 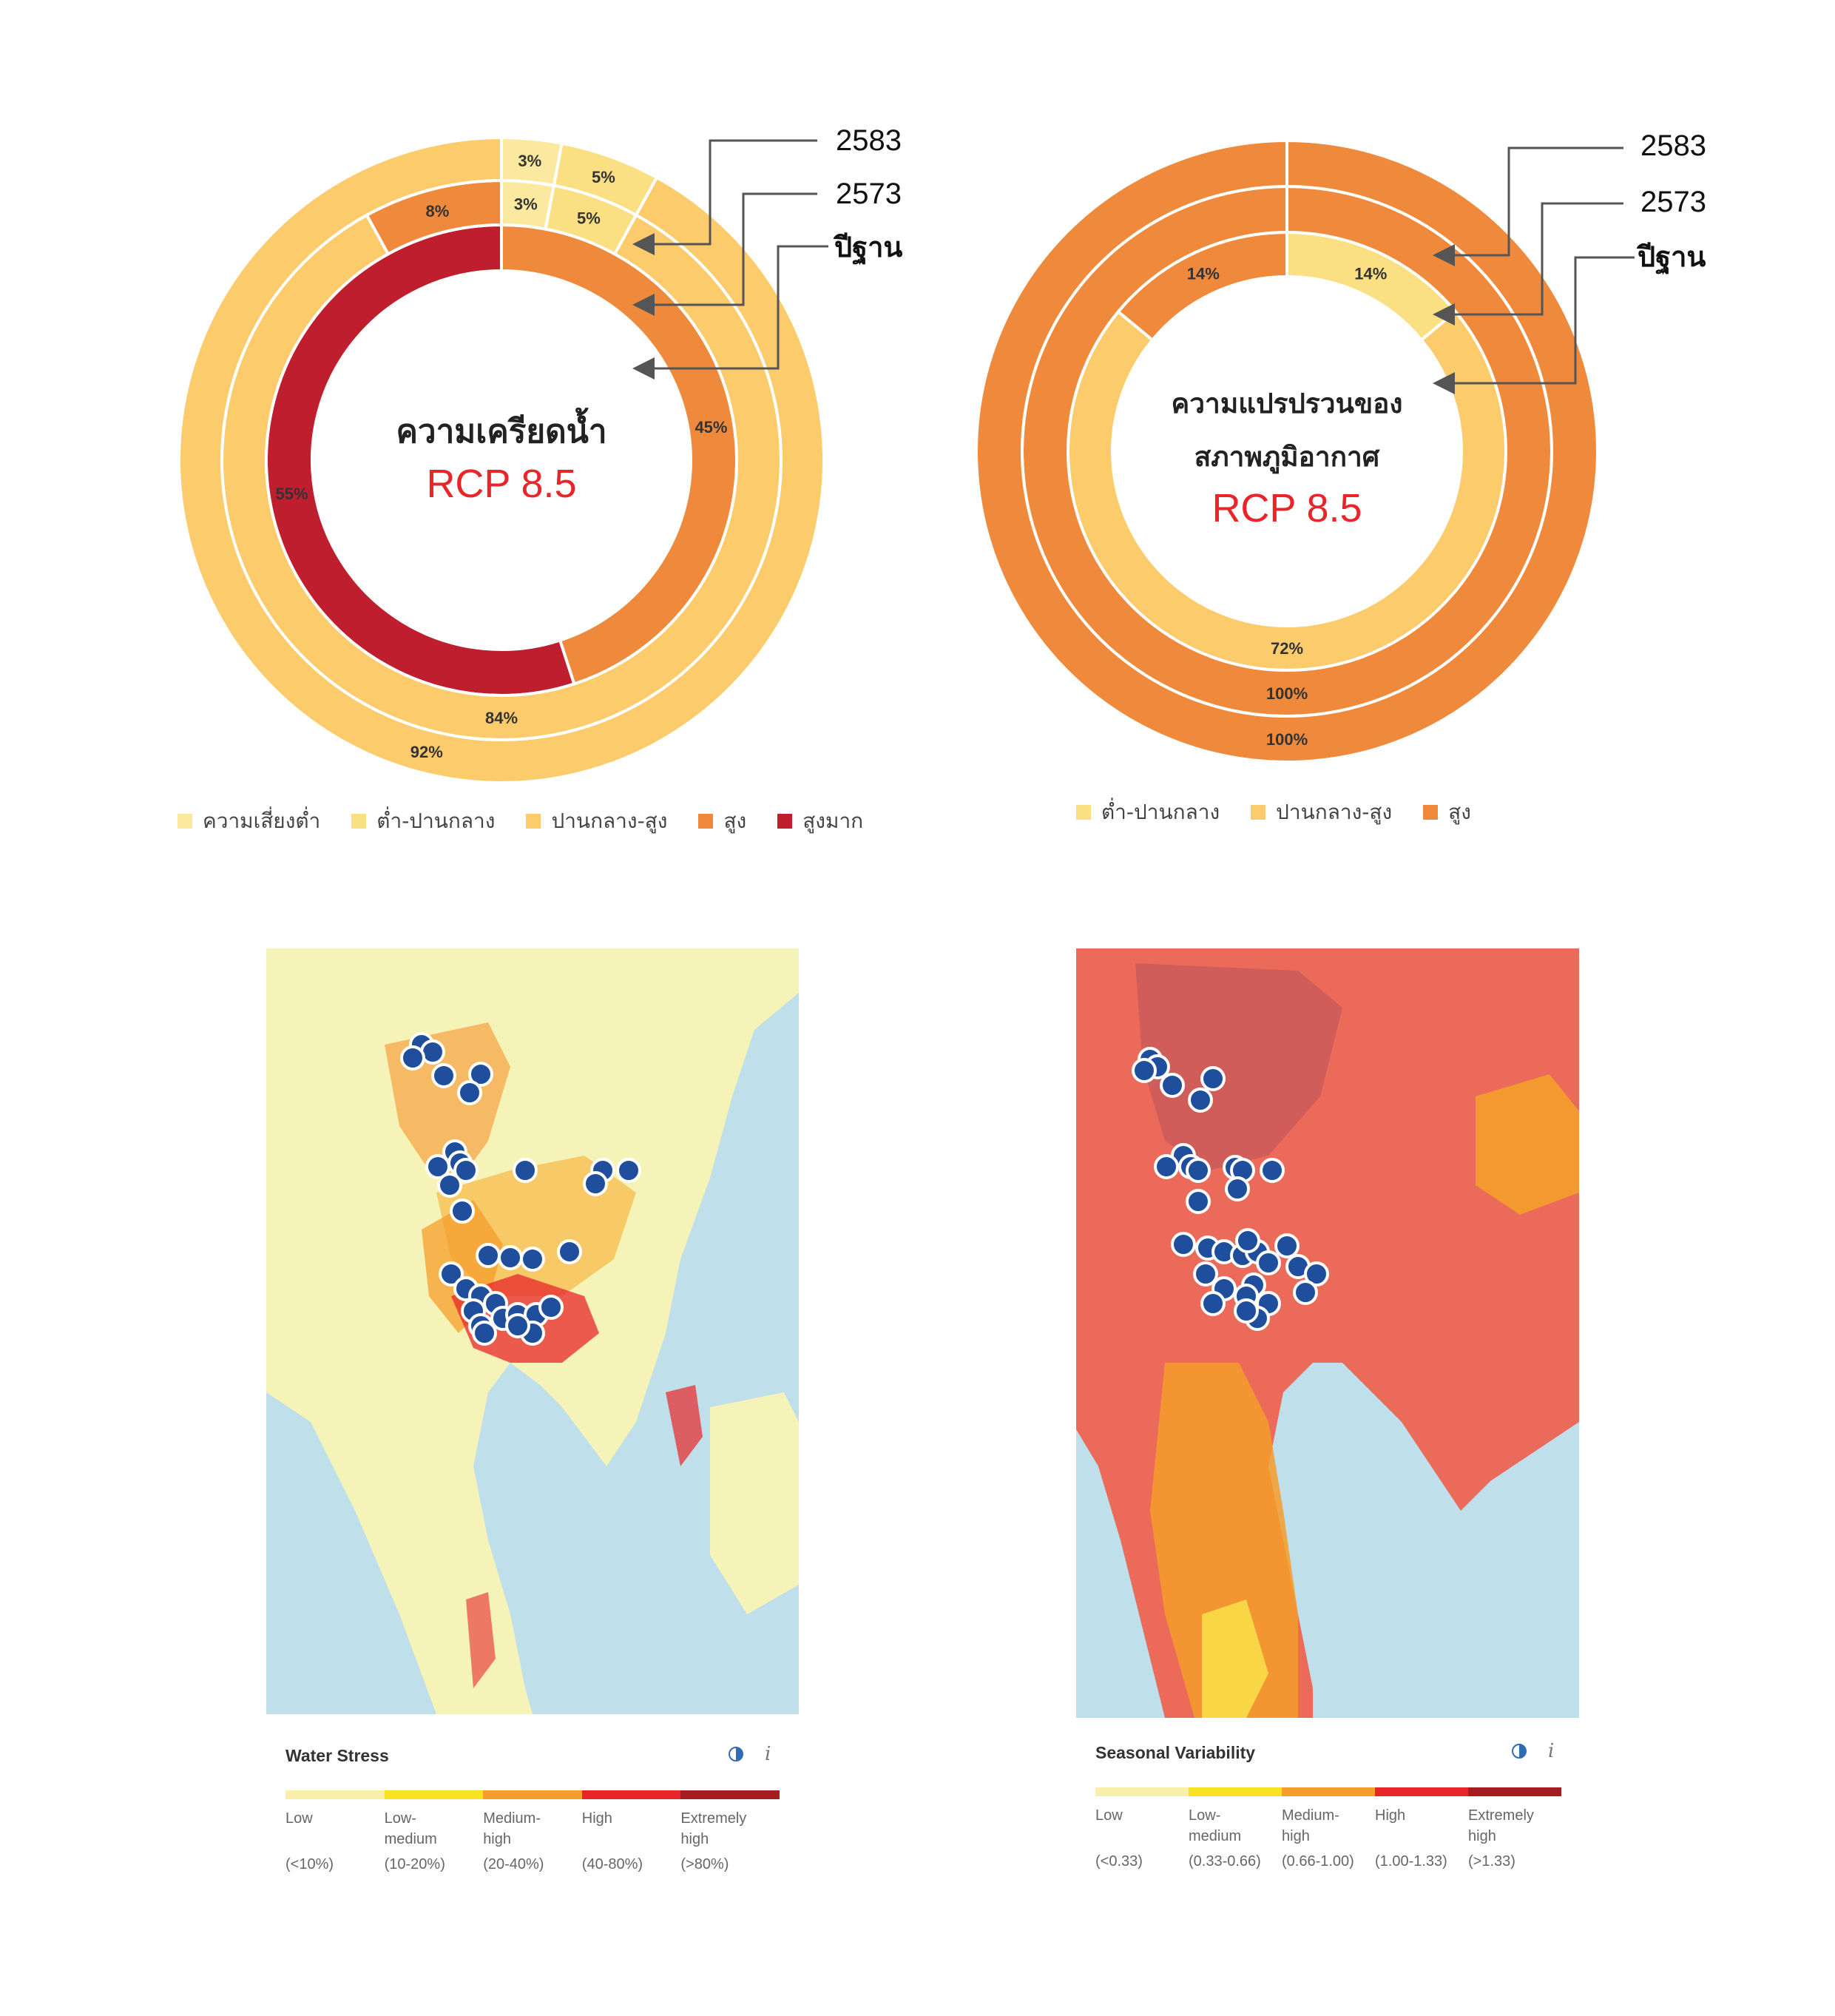 What do you see at coordinates (1371, 273) in the screenshot?
I see `donut-data-label: 14%` at bounding box center [1371, 273].